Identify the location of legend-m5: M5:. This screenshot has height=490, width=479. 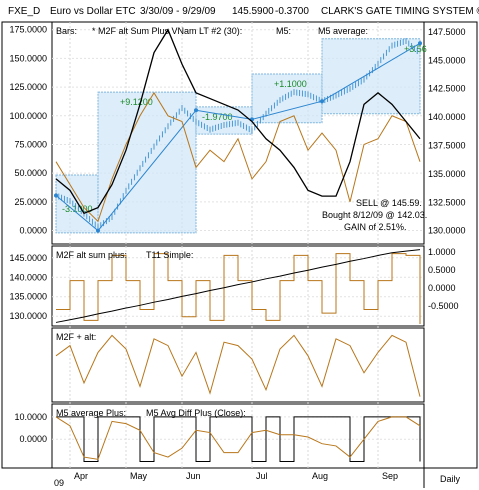
(283, 31).